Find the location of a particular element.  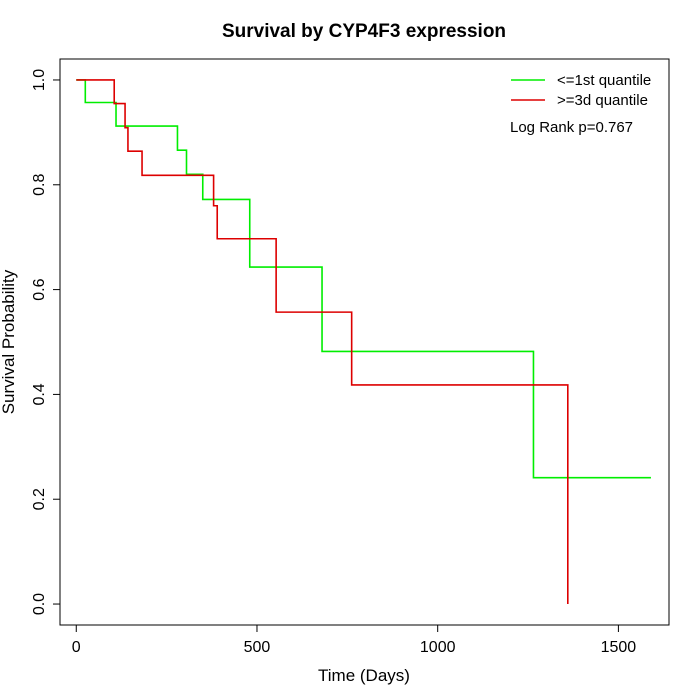

x-axis: 0 500 1000 1500 is located at coordinates (354, 640).